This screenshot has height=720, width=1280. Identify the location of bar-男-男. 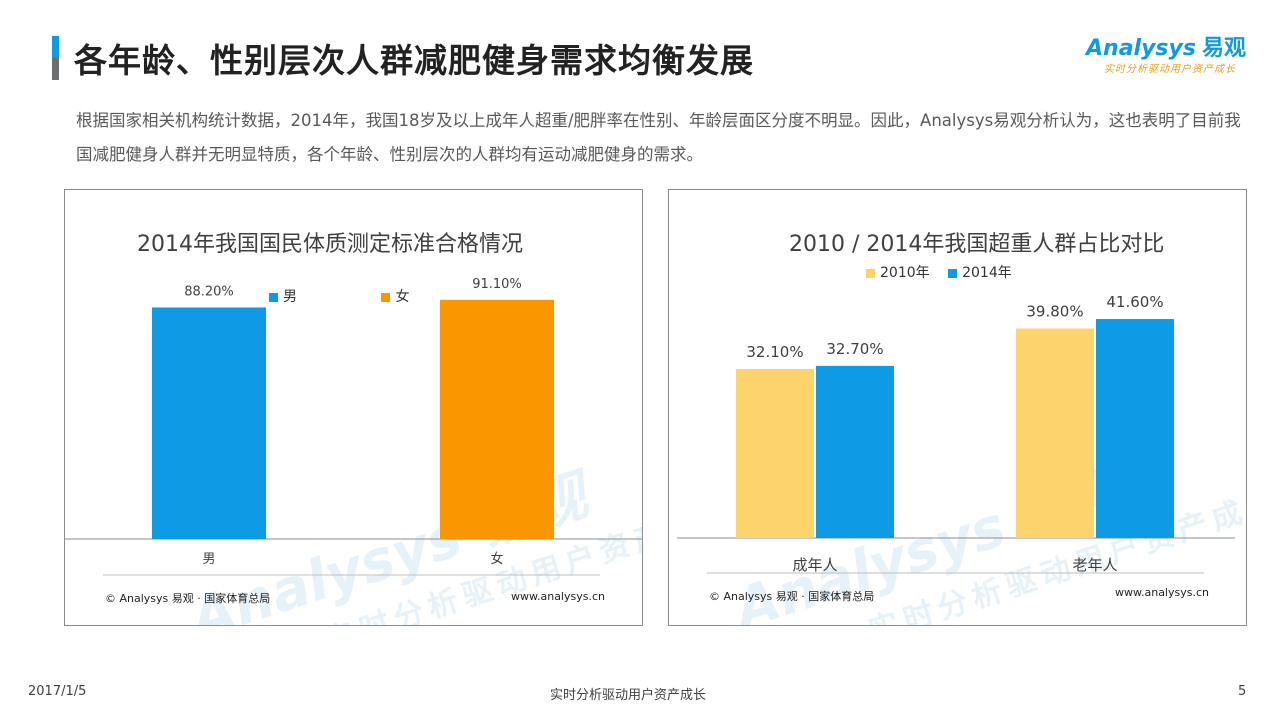
(209, 423).